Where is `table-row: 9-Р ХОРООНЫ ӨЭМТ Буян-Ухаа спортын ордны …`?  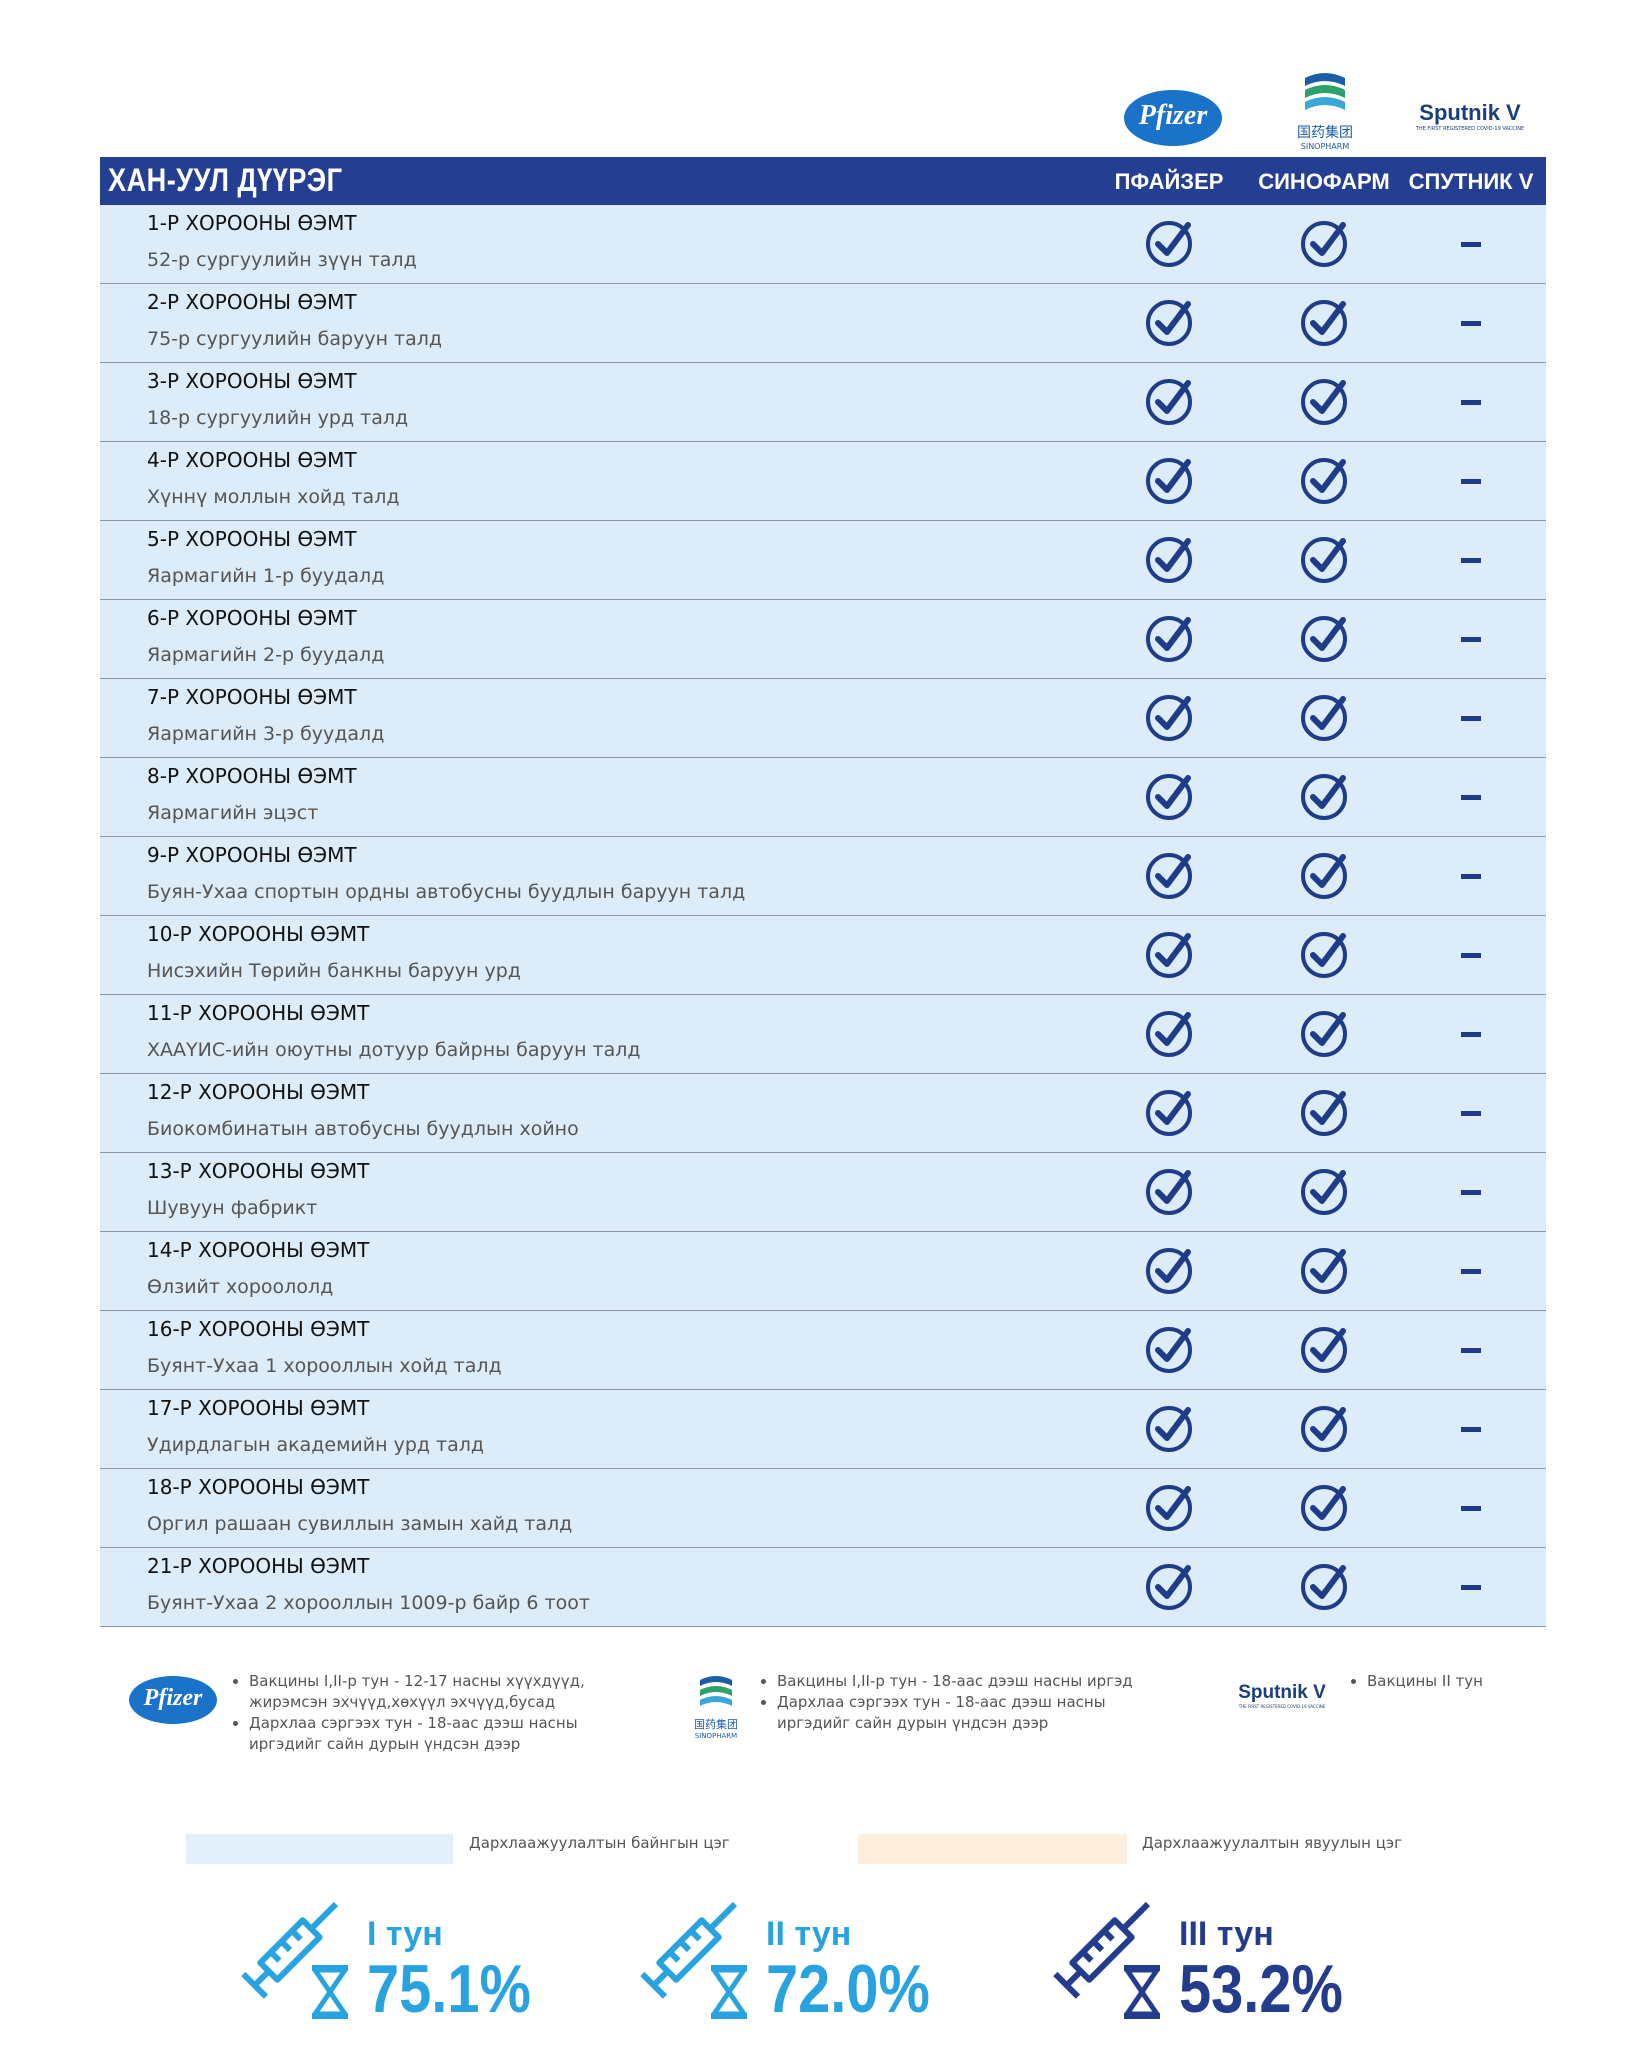 table-row: 9-Р ХОРООНЫ ӨЭМТ Буян-Ухаа спортын ордны … is located at coordinates (823, 876).